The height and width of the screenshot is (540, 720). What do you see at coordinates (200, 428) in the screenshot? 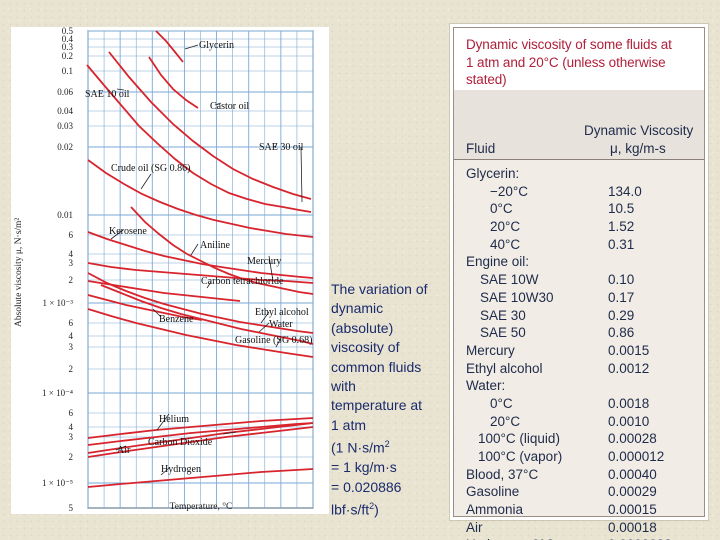
I see `curve-helium` at bounding box center [200, 428].